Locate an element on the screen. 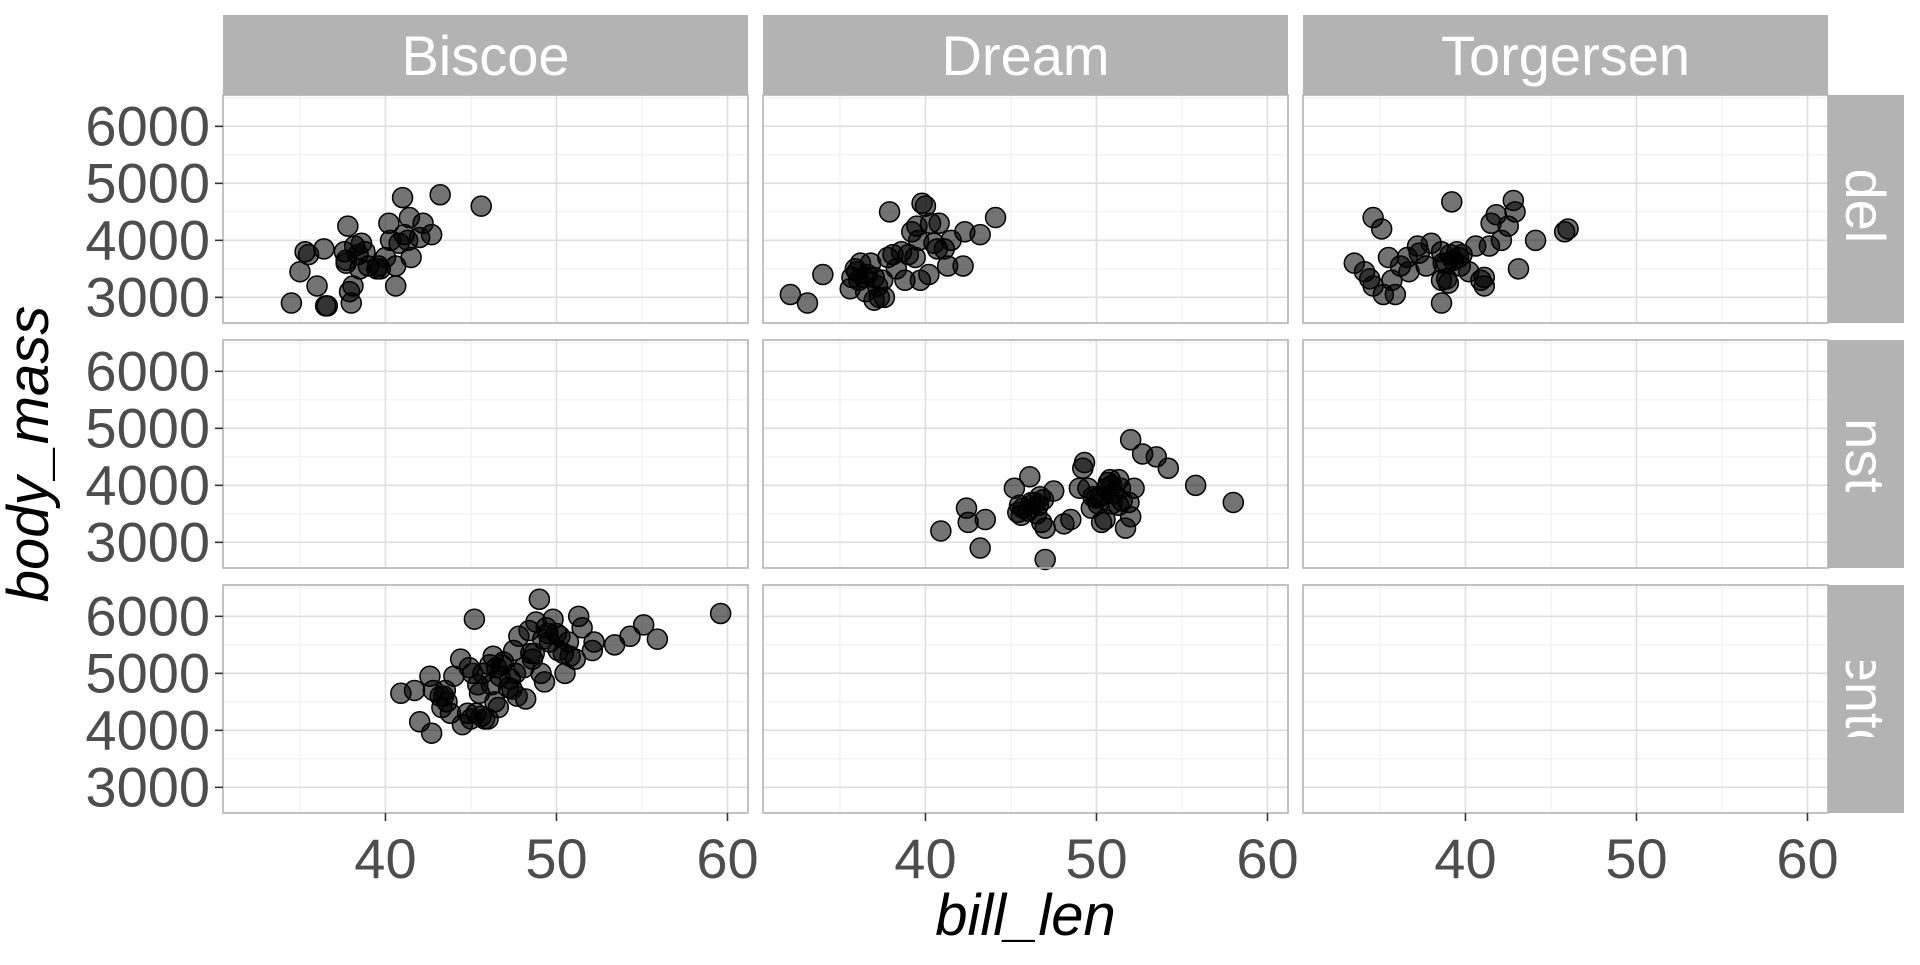  panel-background-chinstrap-dream is located at coordinates (1025, 454).